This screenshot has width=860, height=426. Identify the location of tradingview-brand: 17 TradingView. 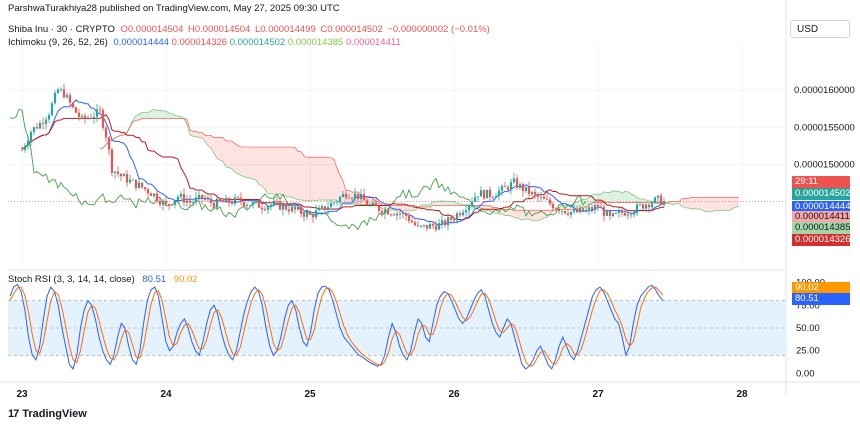
(47, 414).